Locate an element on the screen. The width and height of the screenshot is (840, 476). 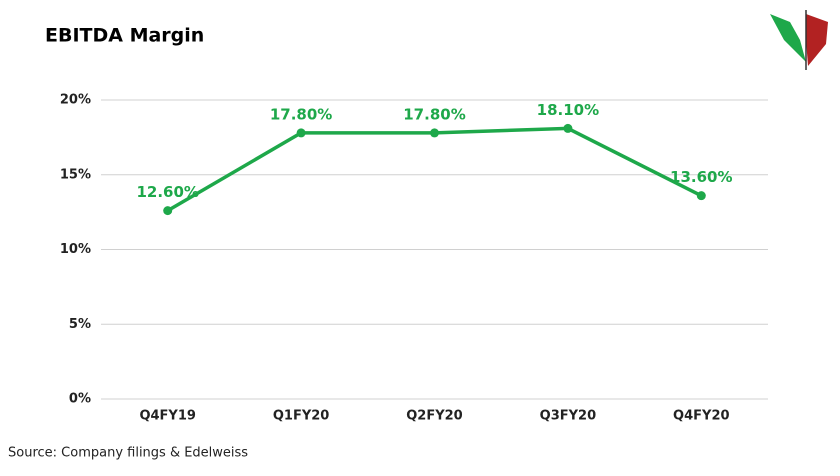
y-tick-label: 15% is located at coordinates (75, 174).